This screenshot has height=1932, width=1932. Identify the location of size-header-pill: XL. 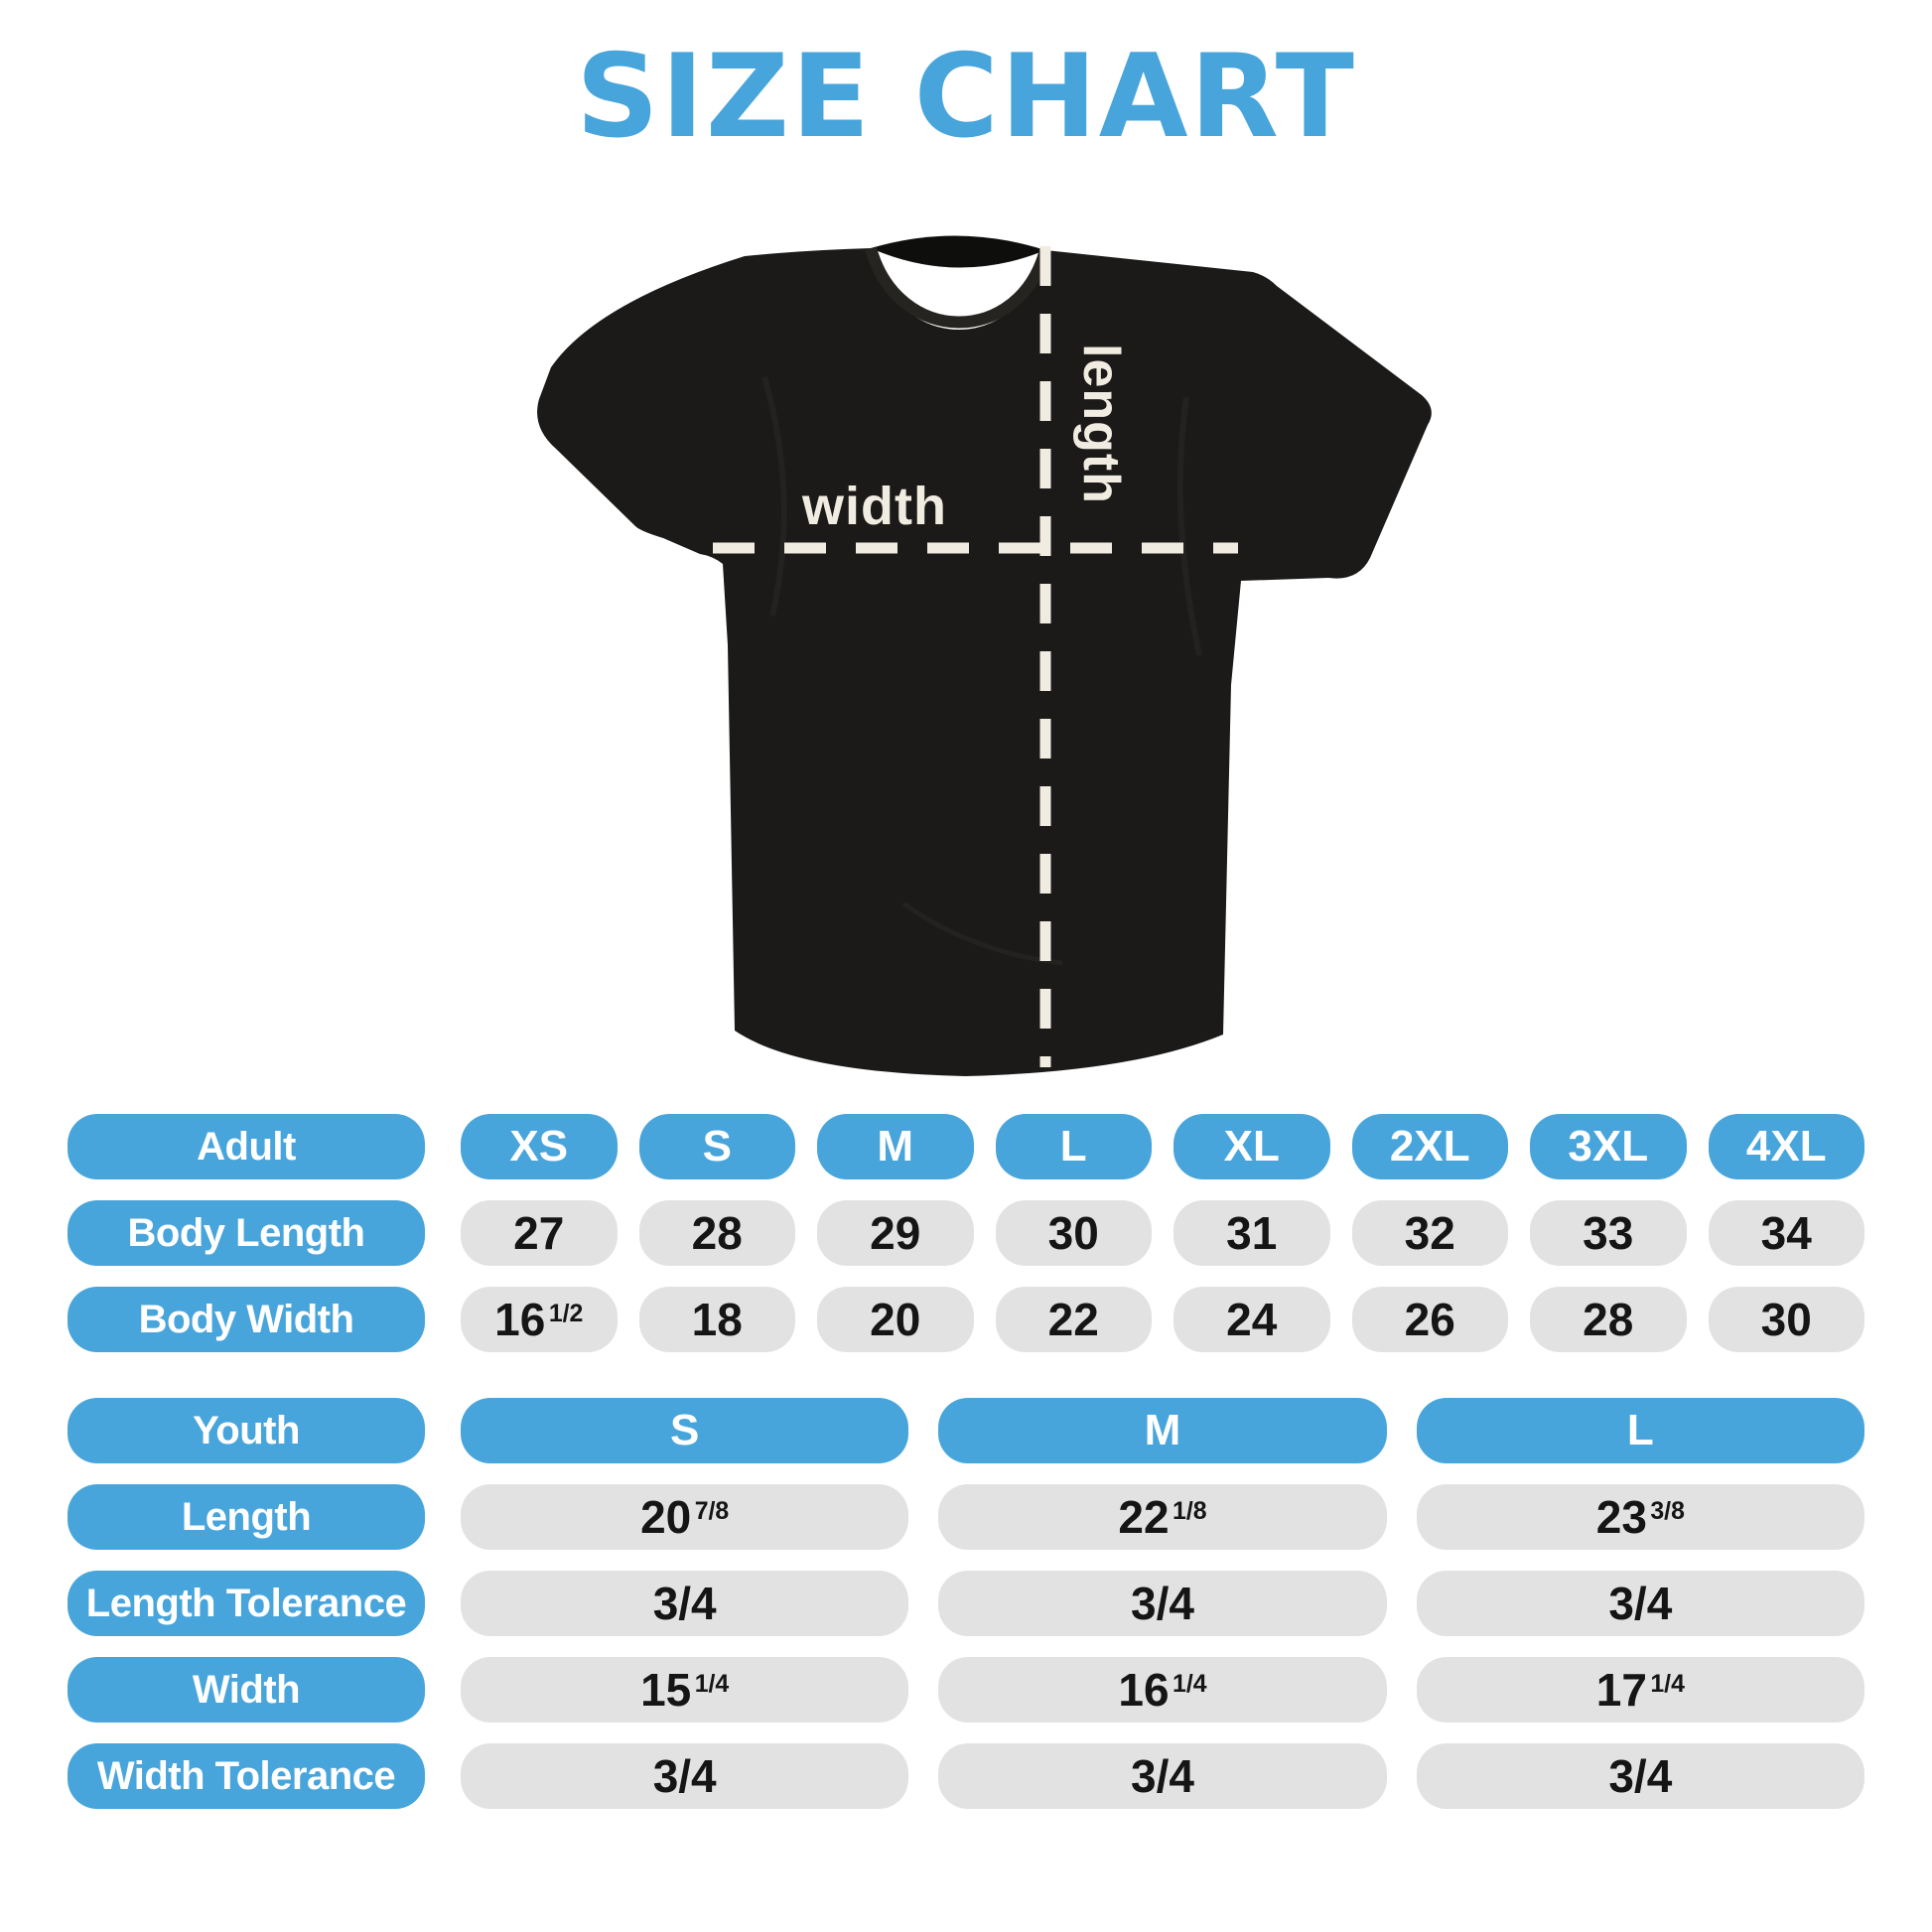
(1252, 1146).